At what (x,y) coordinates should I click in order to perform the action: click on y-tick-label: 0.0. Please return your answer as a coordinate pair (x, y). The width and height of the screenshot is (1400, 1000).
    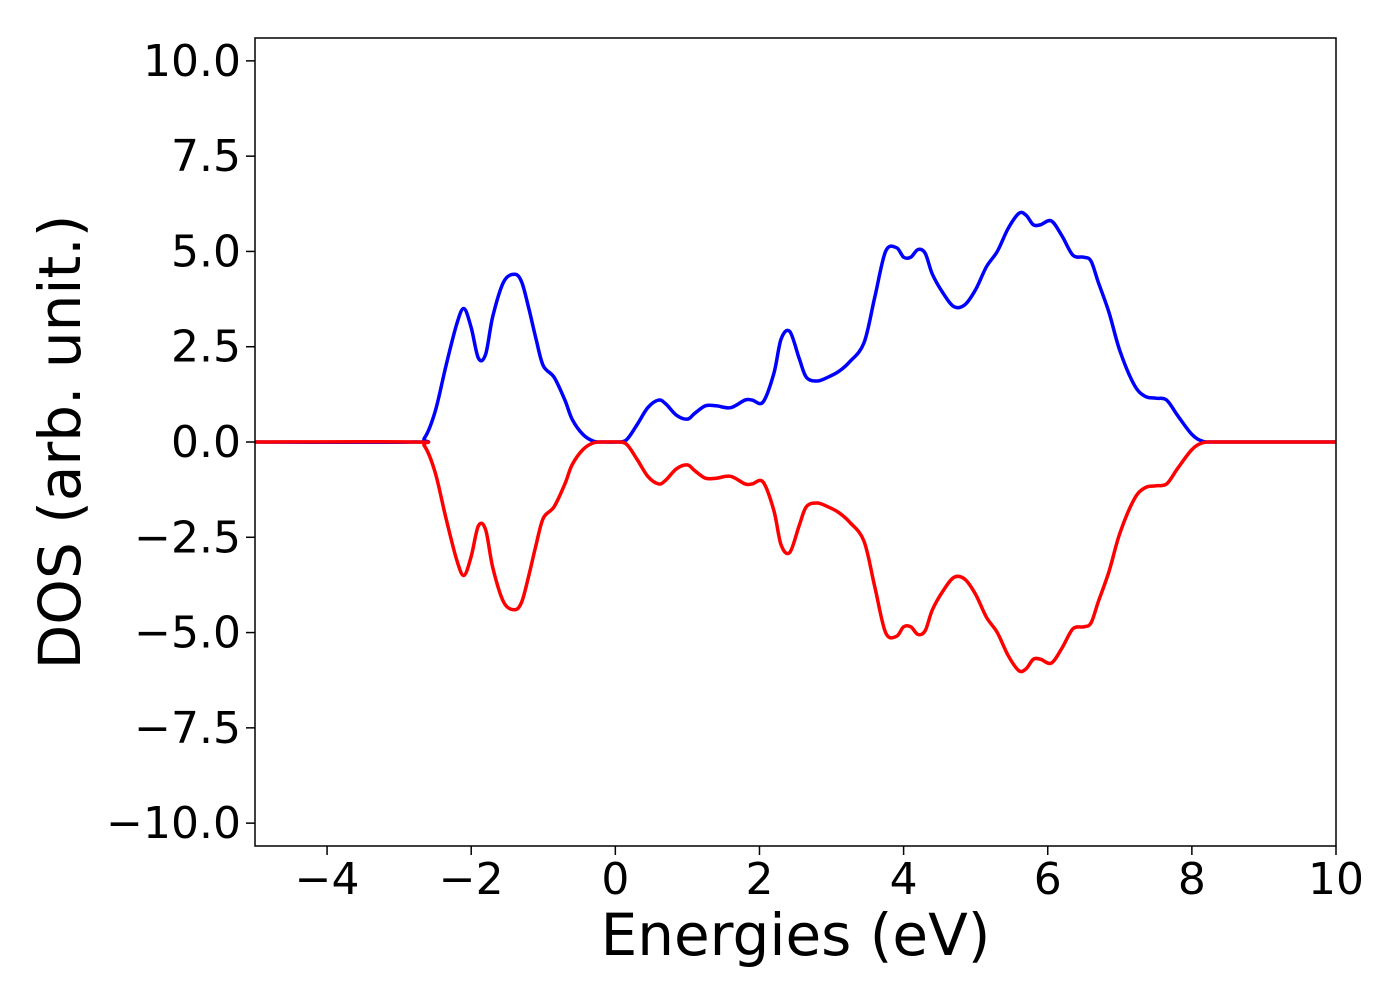
    Looking at the image, I should click on (206, 442).